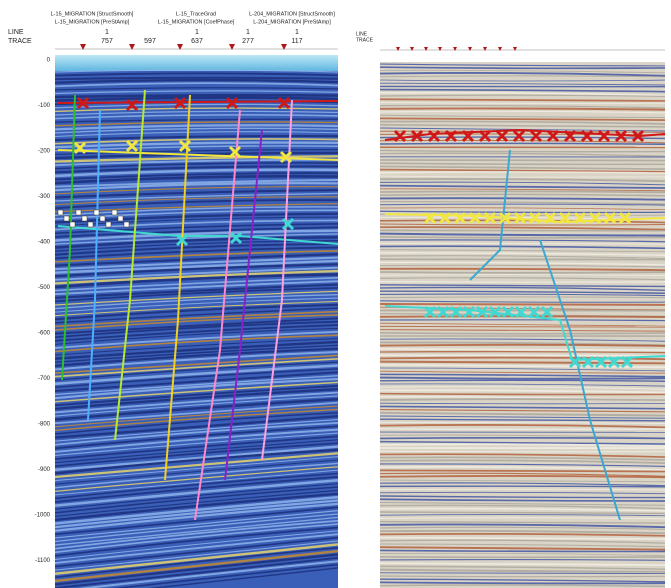 This screenshot has height=588, width=671. I want to click on column-header: L-15_MIGRATION [StructSmooth], so click(92, 14).